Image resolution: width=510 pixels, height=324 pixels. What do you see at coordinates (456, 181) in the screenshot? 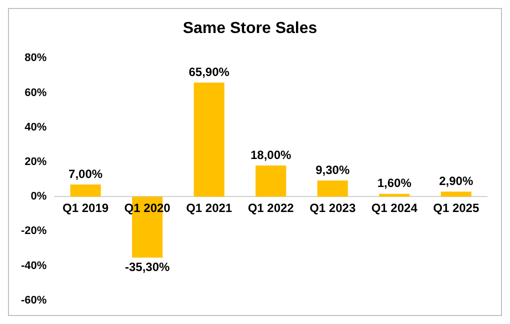
I see `data-label: 2,90%` at bounding box center [456, 181].